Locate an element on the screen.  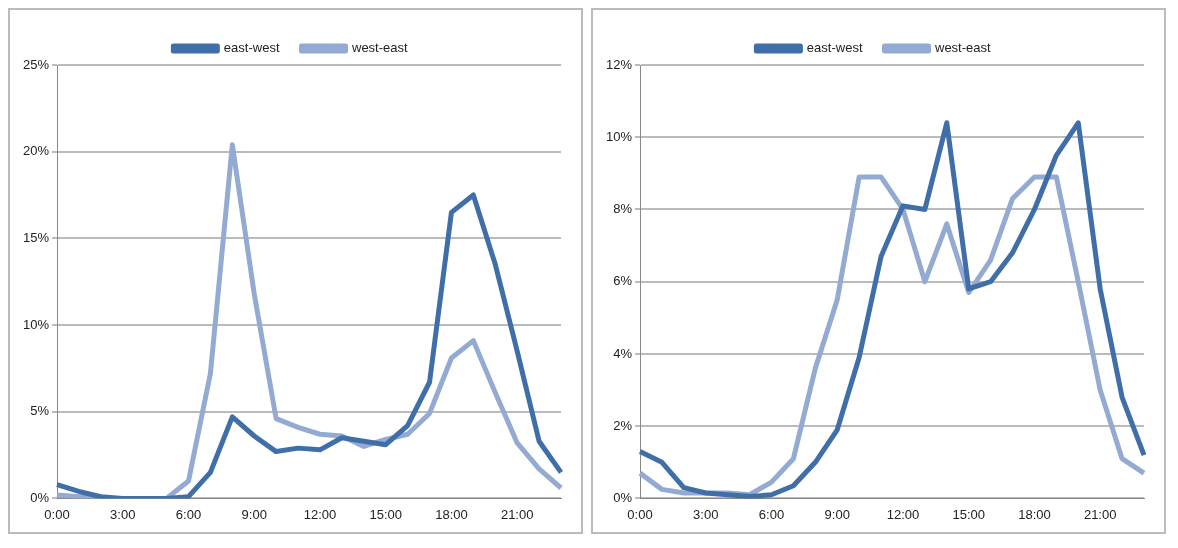
y-tick-label: 12% is located at coordinates (619, 64).